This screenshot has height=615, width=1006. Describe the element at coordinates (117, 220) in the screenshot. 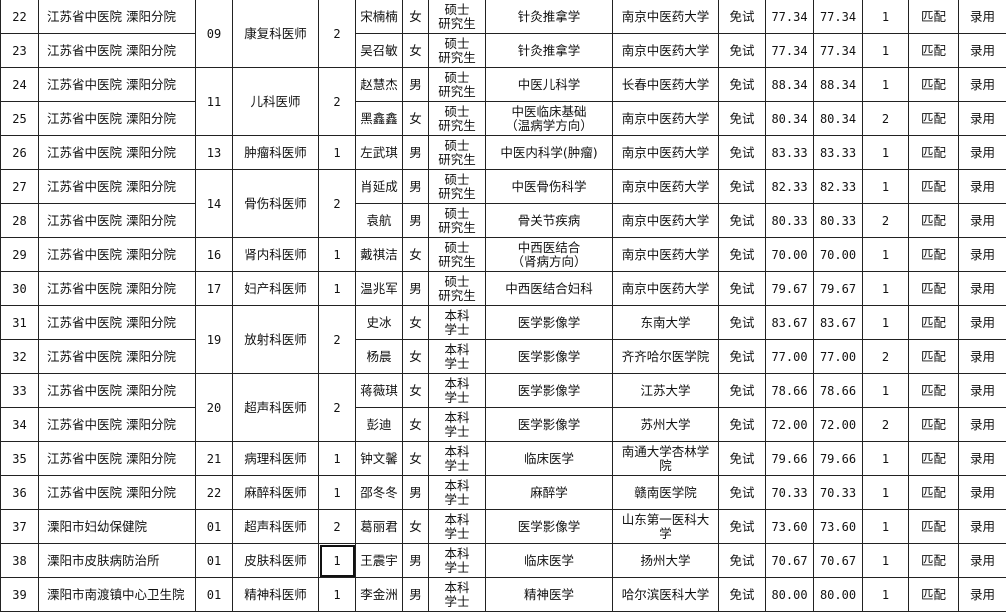

I see `unit-cell: 江苏省中医院 溧阳分院` at that location.